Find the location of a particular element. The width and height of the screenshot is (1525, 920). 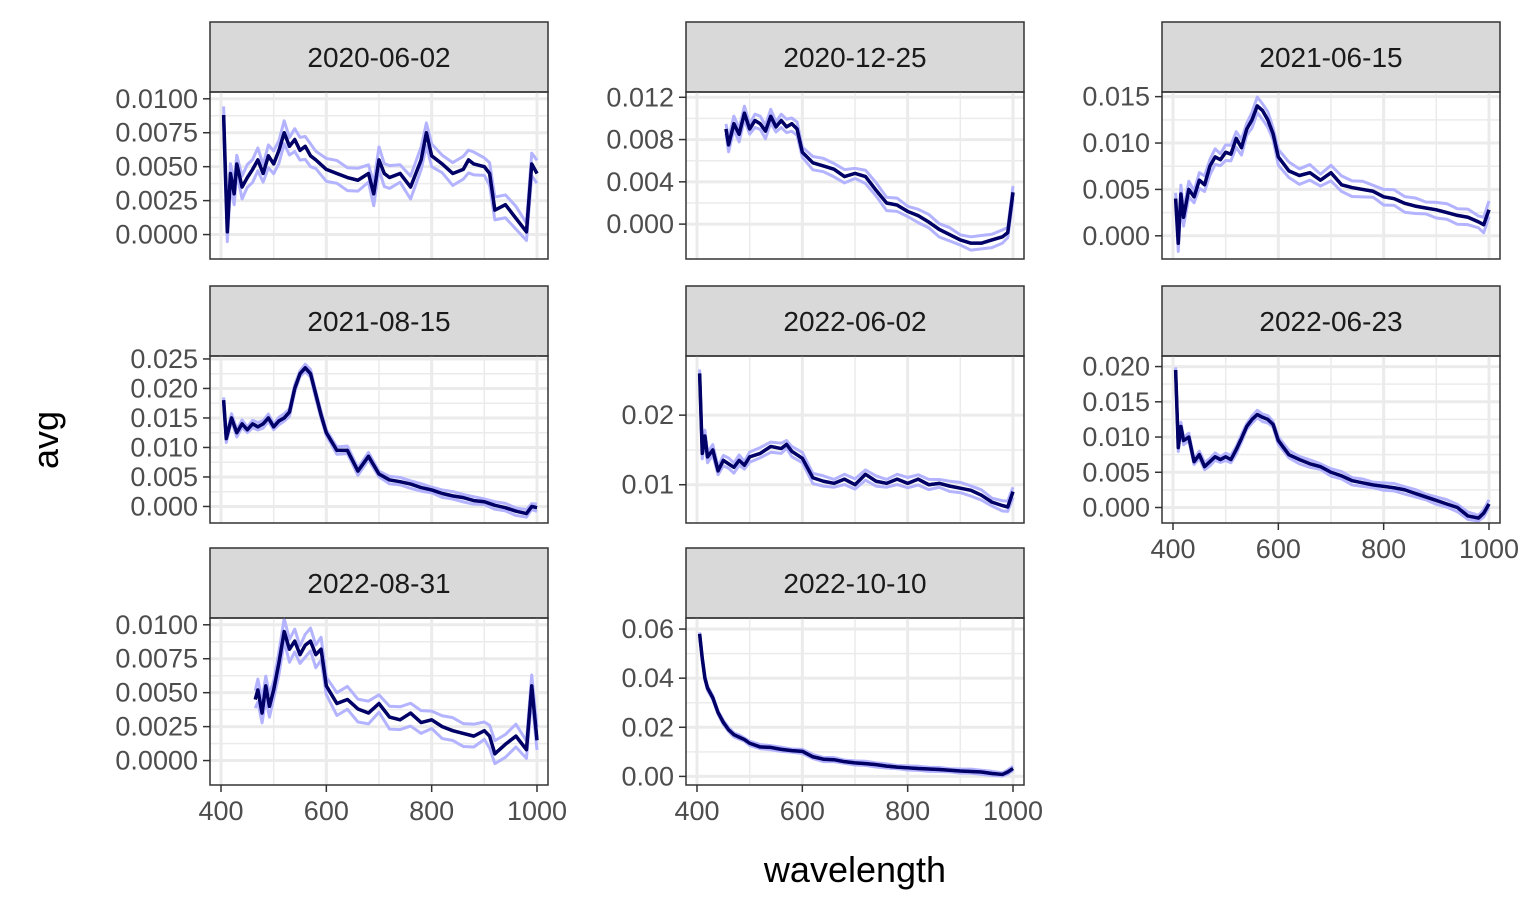

y-tick-label: 0.008 is located at coordinates (640, 140).